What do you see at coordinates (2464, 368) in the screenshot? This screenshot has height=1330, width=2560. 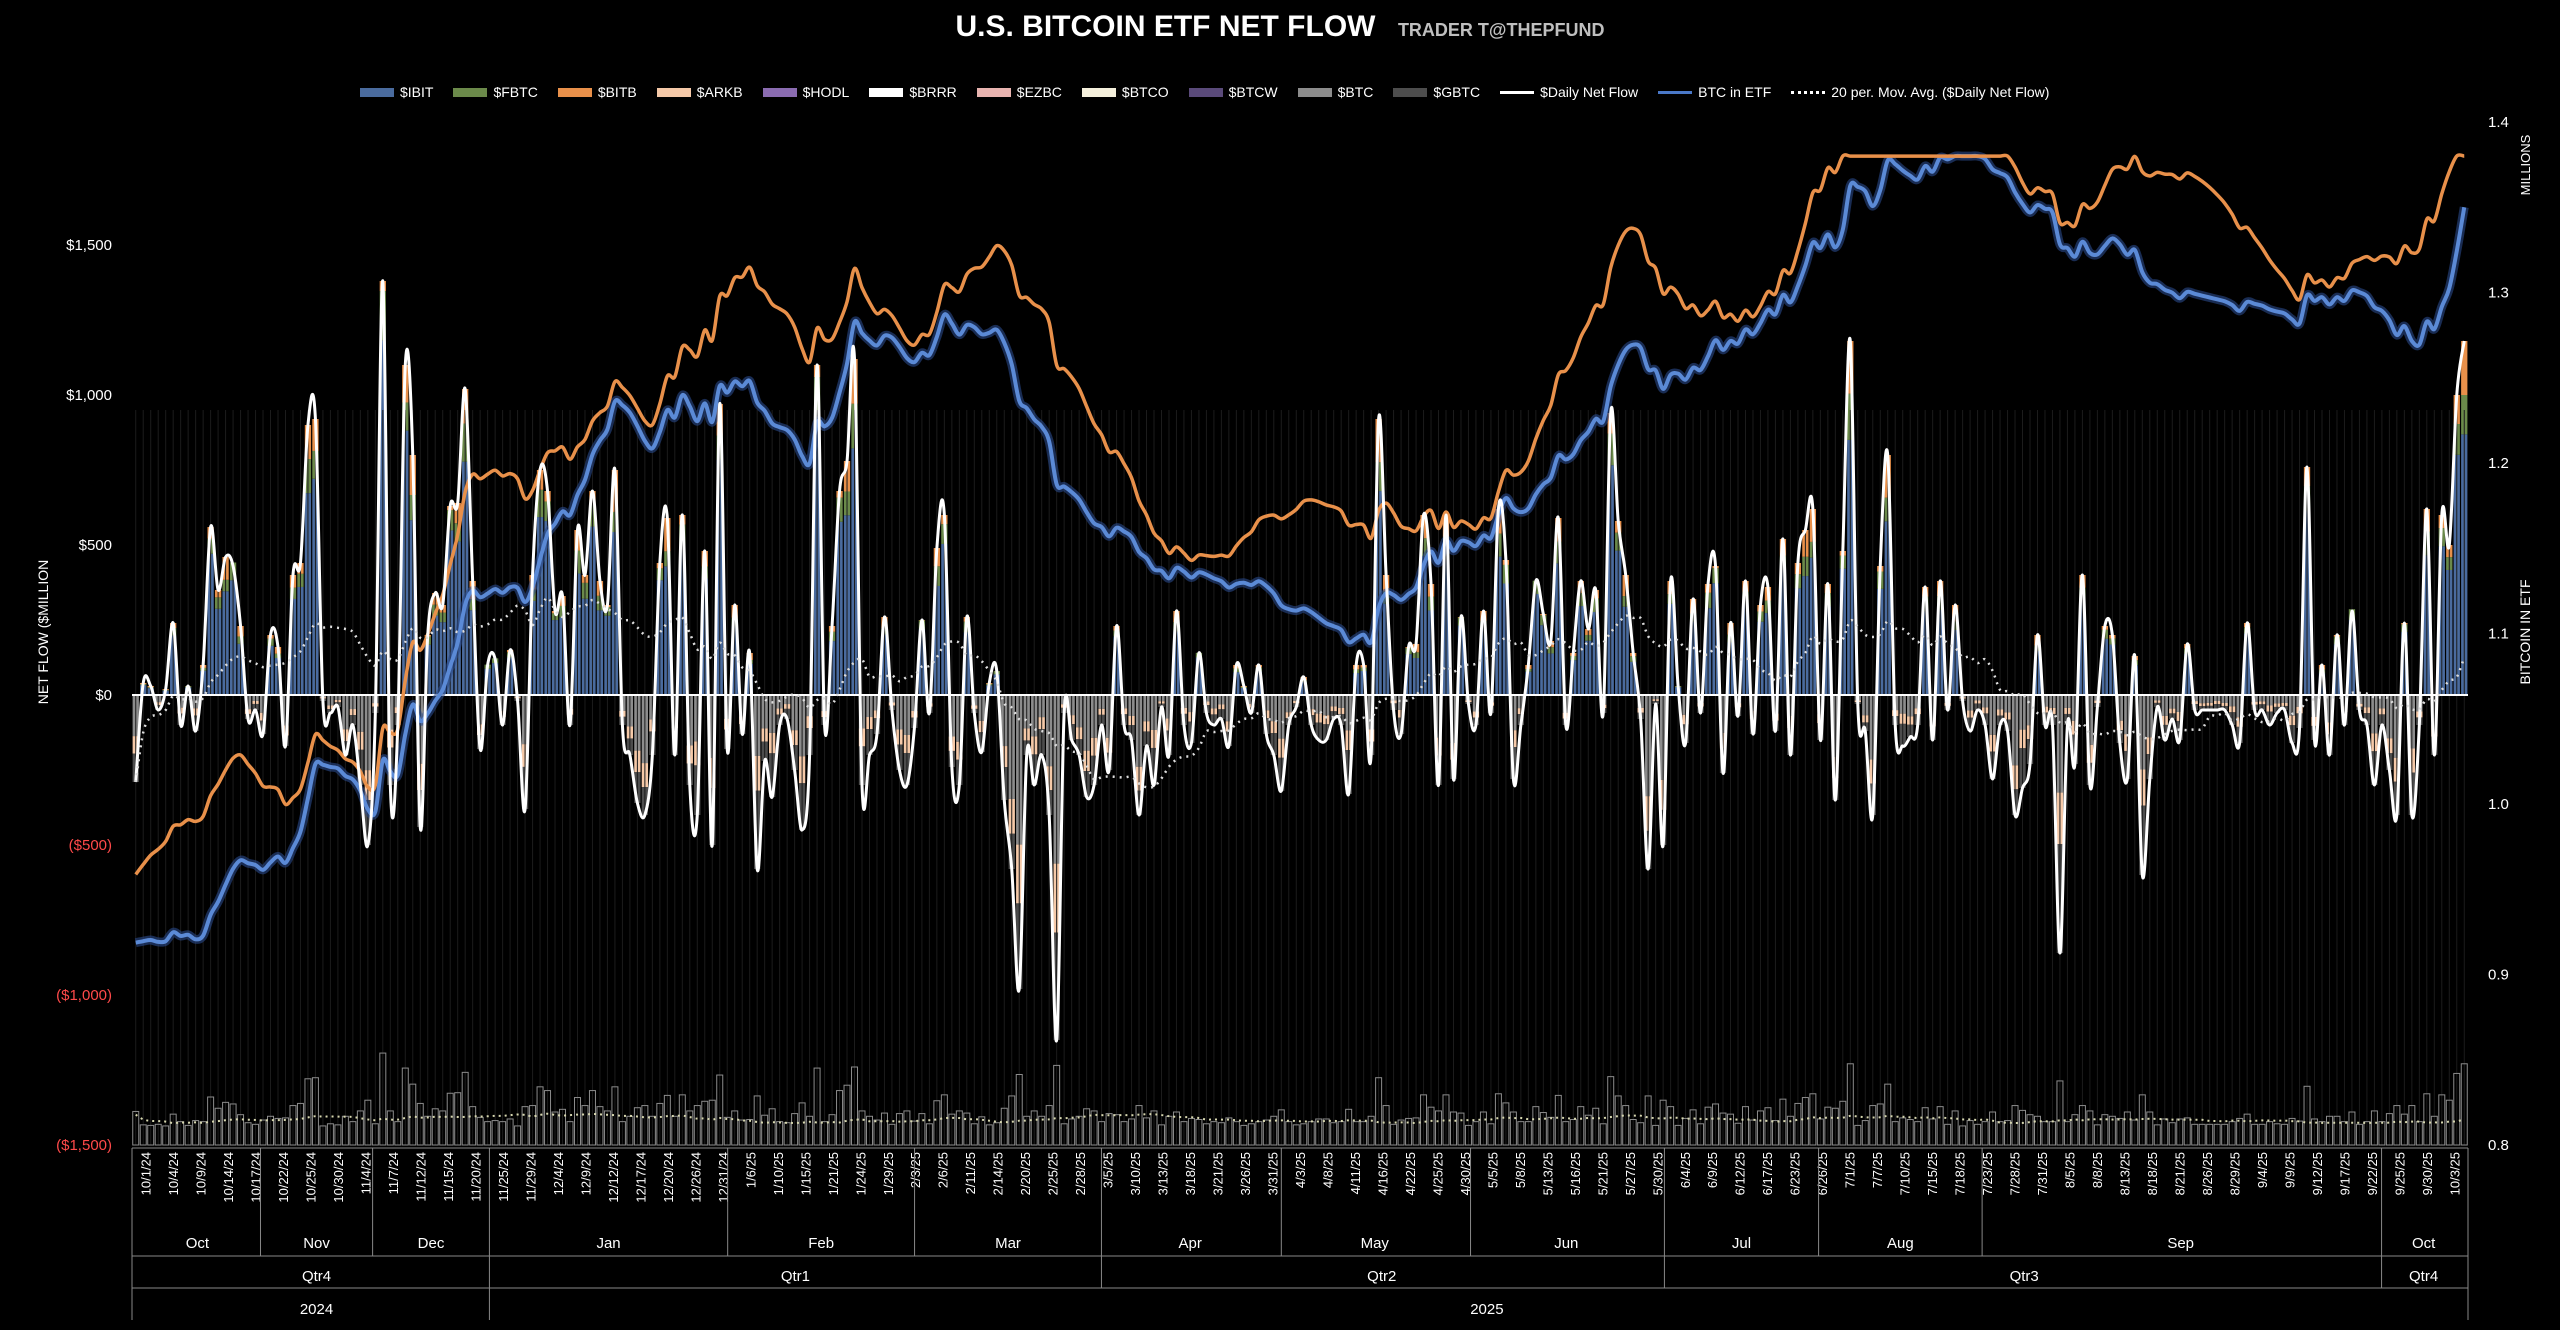 I see `bar-bitb` at bounding box center [2464, 368].